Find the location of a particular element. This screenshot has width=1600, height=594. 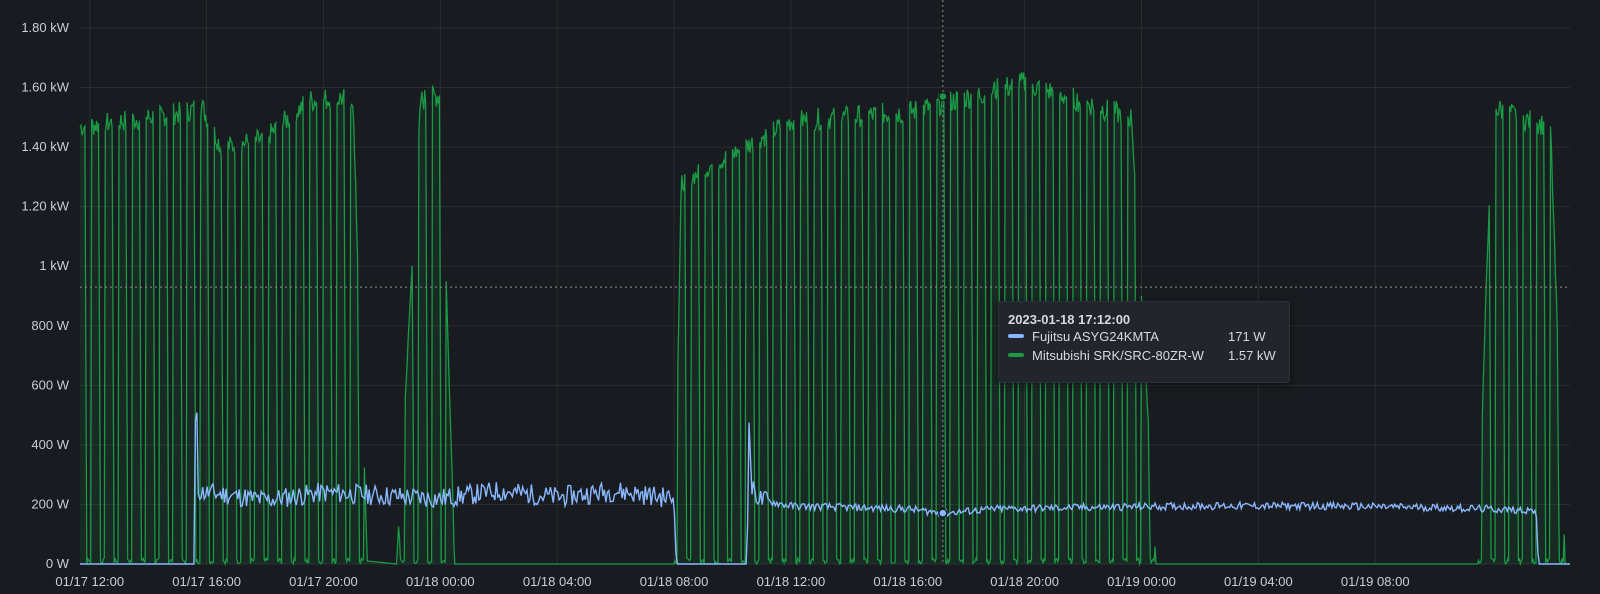

tooltip-swatch-fujitsu is located at coordinates (1016, 336).